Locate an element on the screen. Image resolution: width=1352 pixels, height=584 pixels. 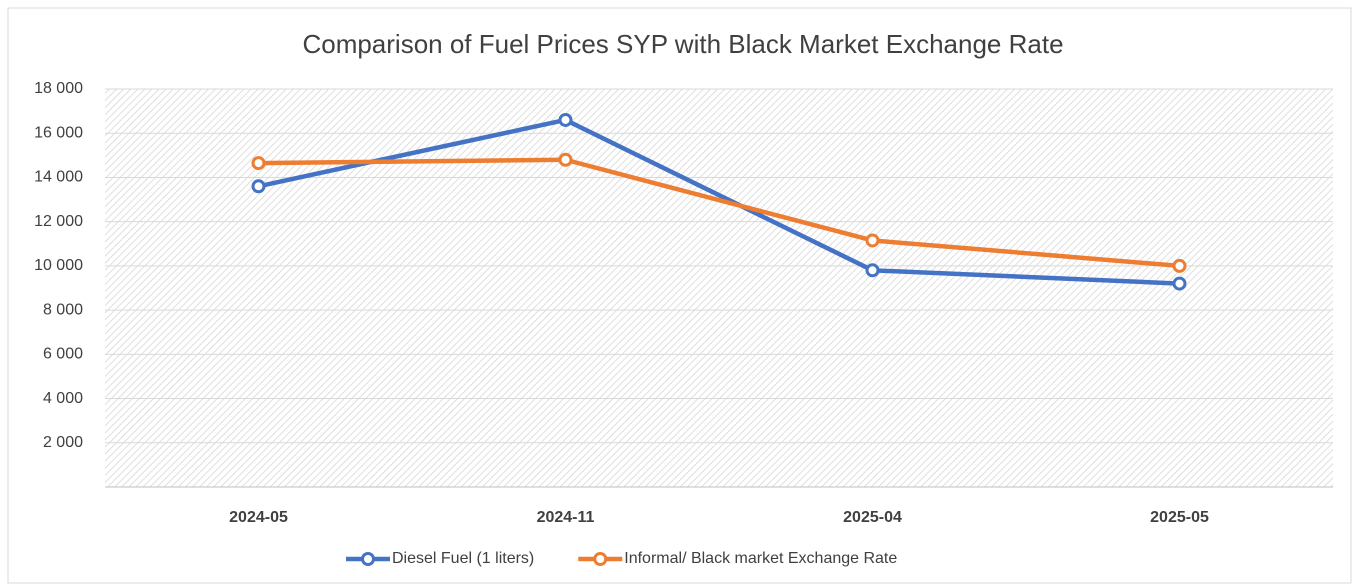
y-tick-label: 18 000 is located at coordinates (58, 88).